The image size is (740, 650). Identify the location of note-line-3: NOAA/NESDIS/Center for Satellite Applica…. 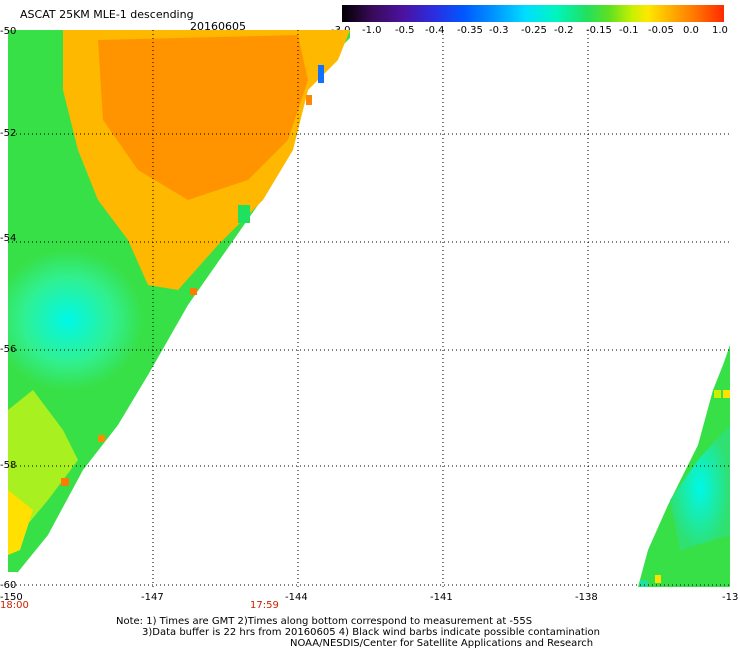
(442, 643).